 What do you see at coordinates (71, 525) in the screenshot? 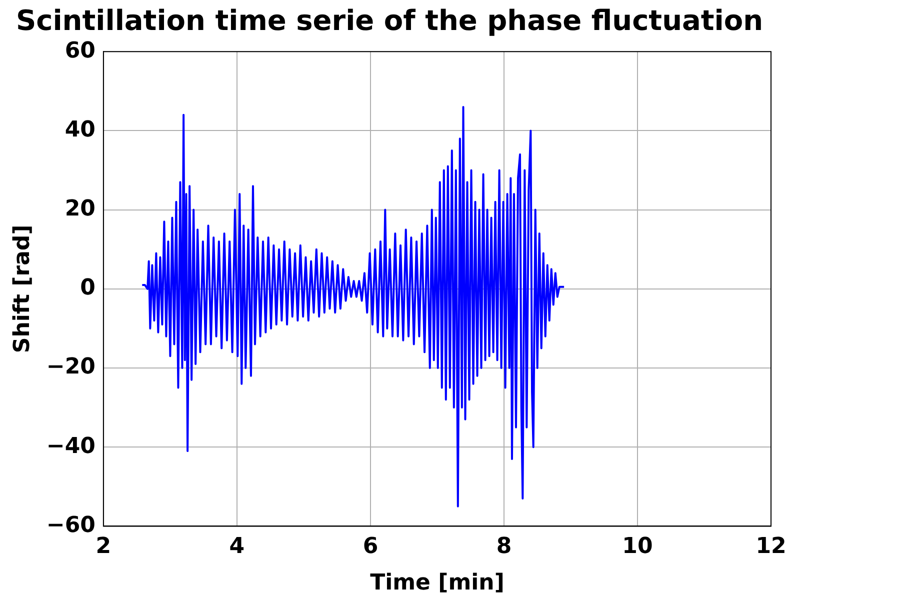
I see `y-tick-label: −60` at bounding box center [71, 525].